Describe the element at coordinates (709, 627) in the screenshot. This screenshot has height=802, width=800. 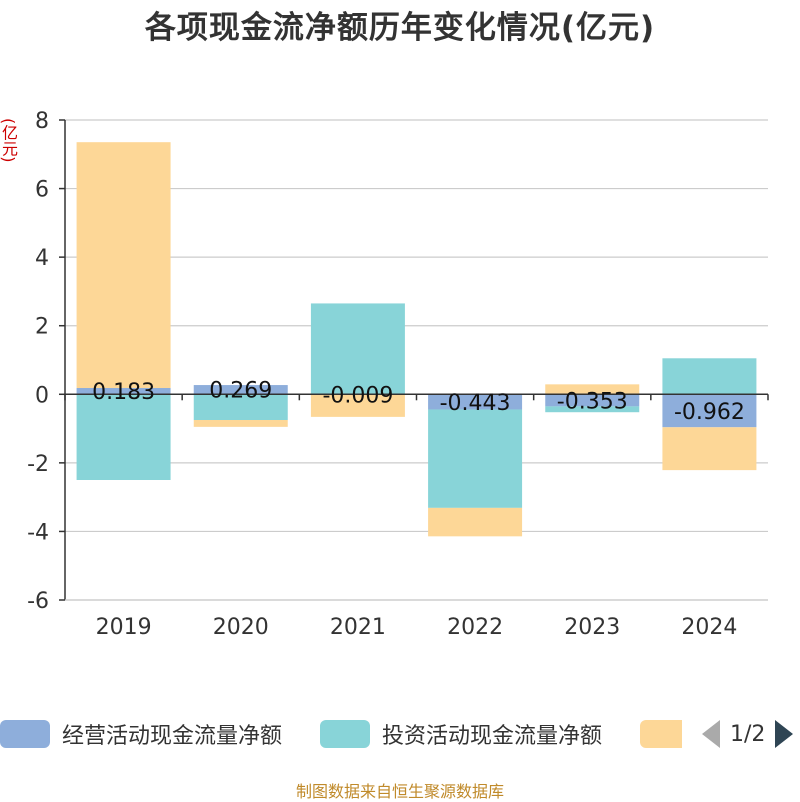
I see `x-tick-label: 2024` at that location.